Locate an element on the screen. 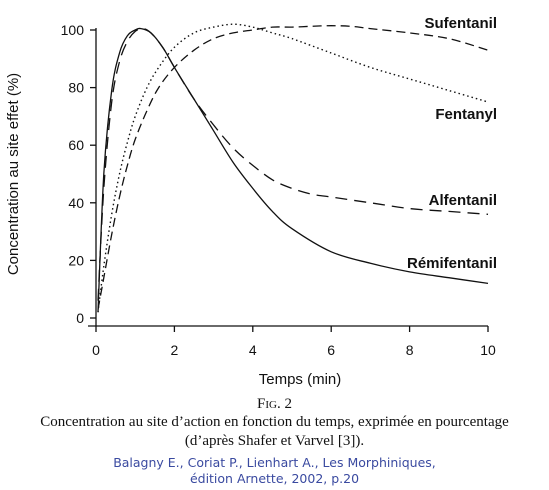  y-axis-title: Concentration au site effet (%) is located at coordinates (13, 174).